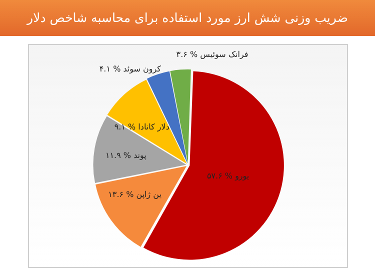 This screenshot has width=375, height=280. Describe the element at coordinates (135, 194) in the screenshot. I see `slice-label: ین ژاپن % ۱۳.۶` at that location.